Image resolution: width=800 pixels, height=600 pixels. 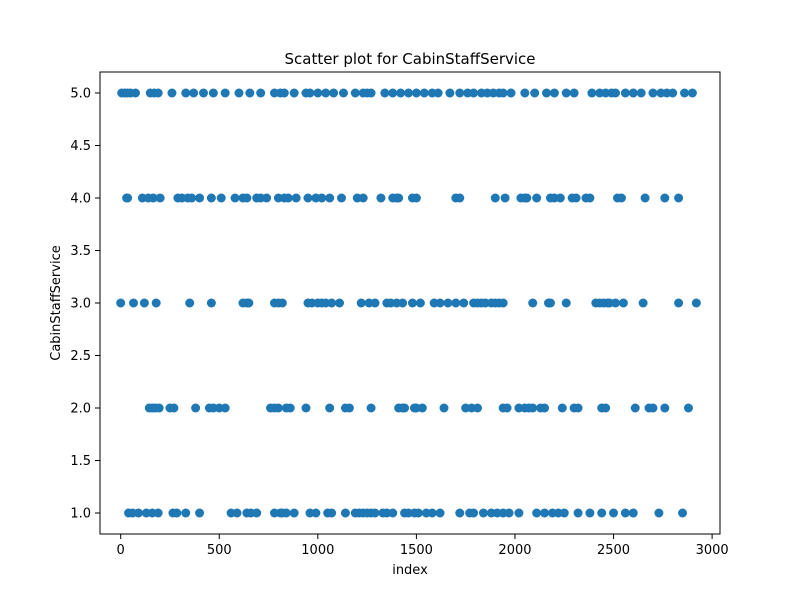 I want to click on y-tick-label: 1.0, so click(x=80, y=514).